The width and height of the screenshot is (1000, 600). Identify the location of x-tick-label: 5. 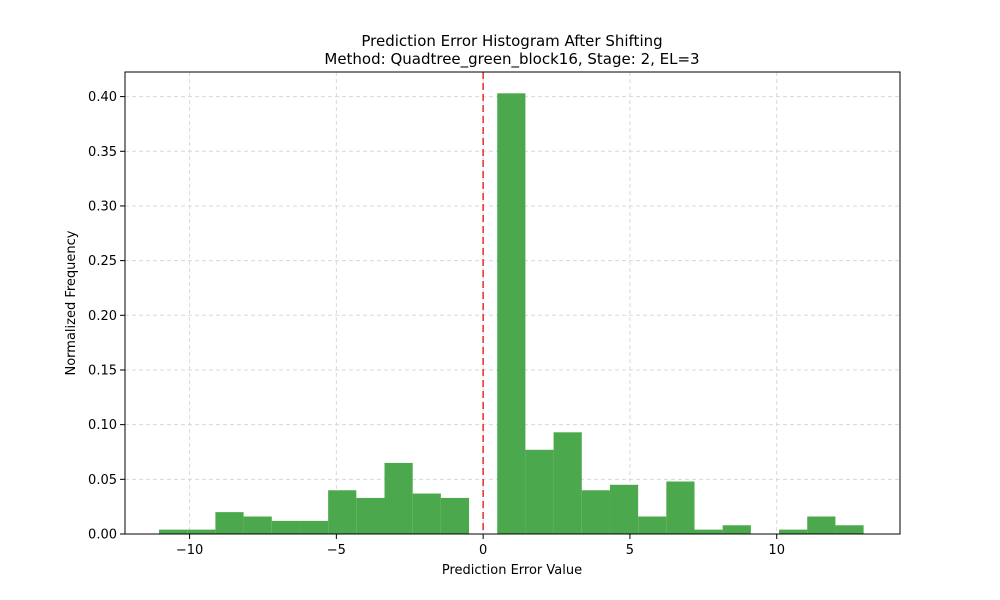
(630, 550).